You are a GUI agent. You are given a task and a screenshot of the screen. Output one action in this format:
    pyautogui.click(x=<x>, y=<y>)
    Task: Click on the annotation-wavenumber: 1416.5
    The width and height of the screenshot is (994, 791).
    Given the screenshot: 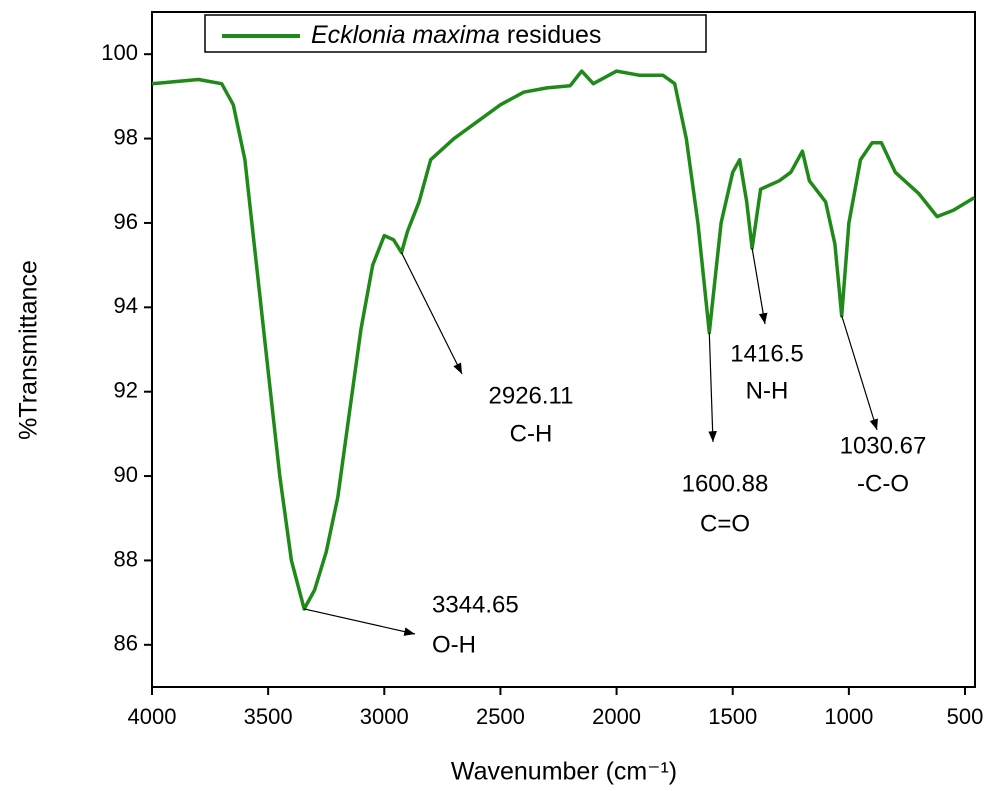 What is the action you would take?
    pyautogui.click(x=766, y=353)
    